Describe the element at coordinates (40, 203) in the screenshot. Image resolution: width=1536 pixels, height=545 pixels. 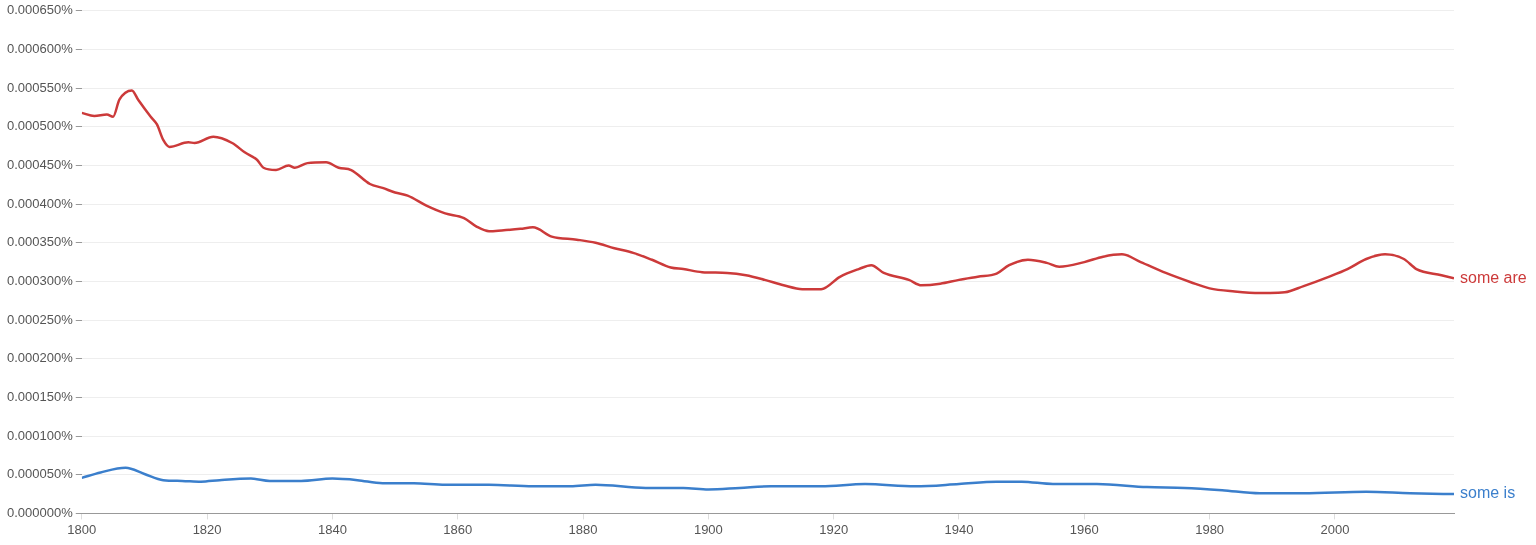
I see `y-tick-label: 0.000400%` at that location.